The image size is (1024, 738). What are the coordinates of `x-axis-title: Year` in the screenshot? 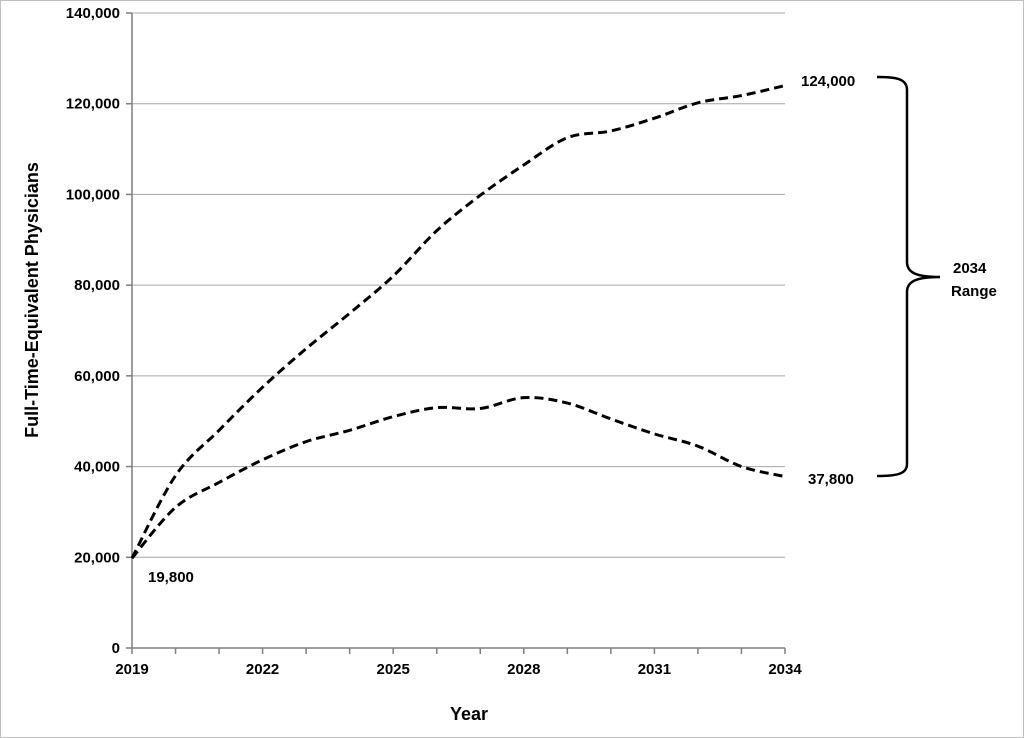 It's located at (469, 714).